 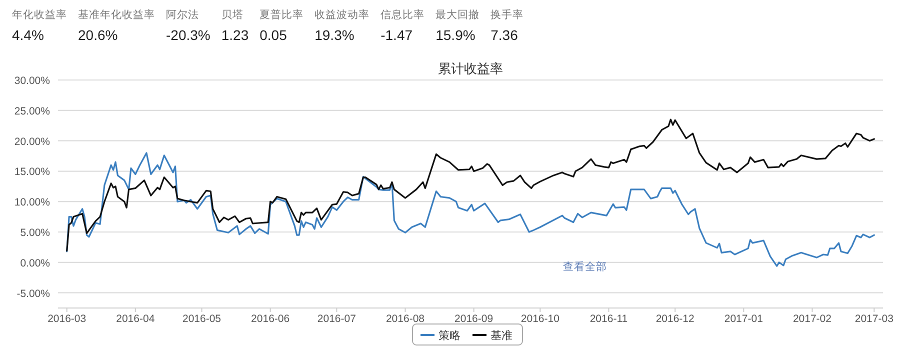 I want to click on x-tick-label: 2016-04, so click(x=135, y=319).